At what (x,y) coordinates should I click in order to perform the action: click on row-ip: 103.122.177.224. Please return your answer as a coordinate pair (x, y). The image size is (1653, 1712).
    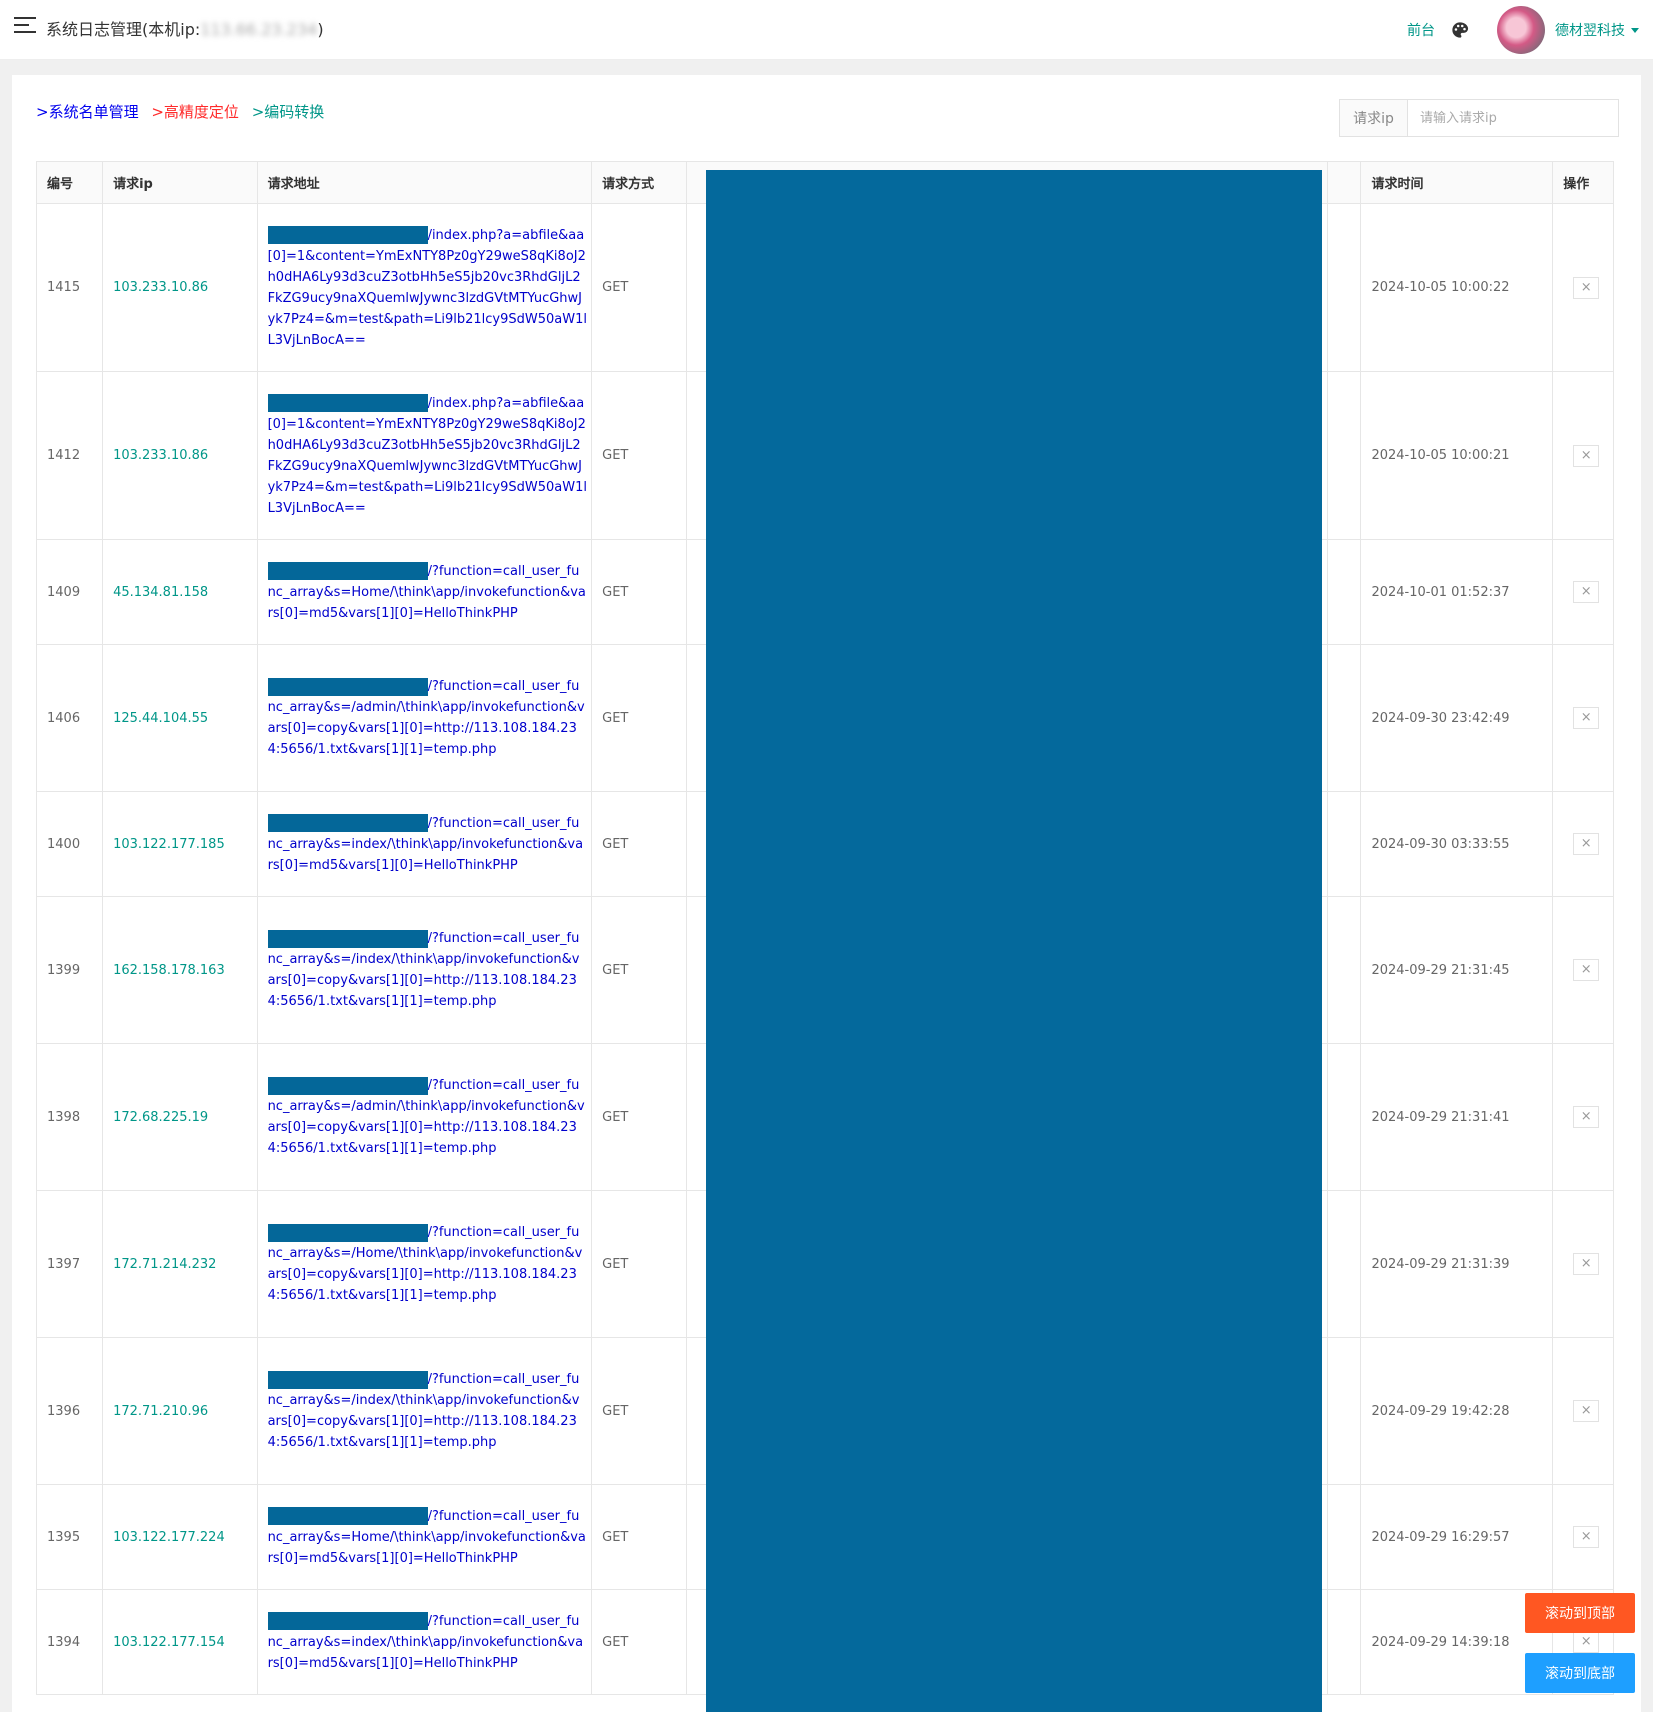
    Looking at the image, I should click on (180, 1537).